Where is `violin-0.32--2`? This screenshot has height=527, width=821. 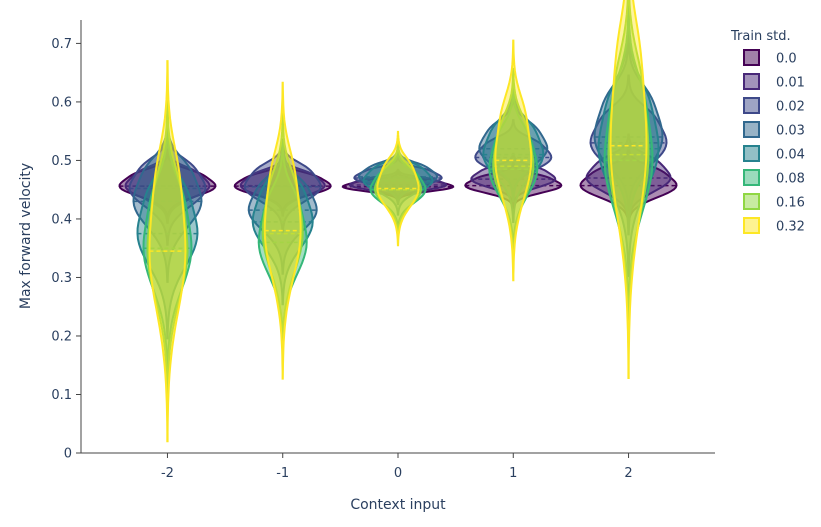
violin-0.32--2 is located at coordinates (167, 251).